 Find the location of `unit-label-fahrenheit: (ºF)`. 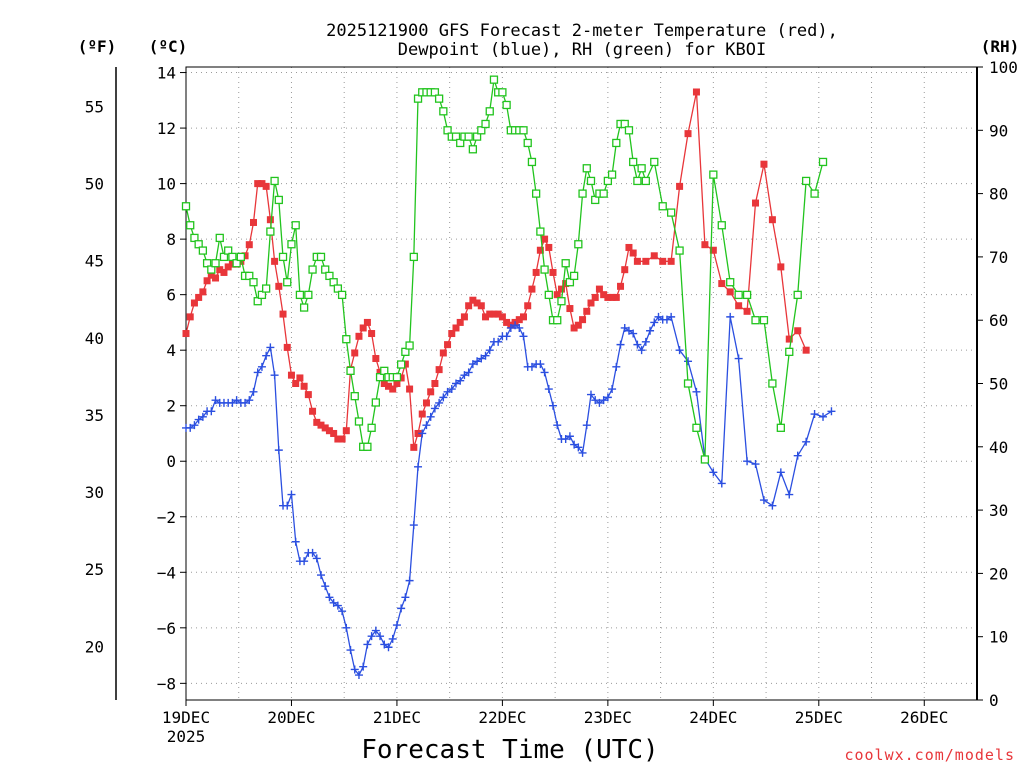

unit-label-fahrenheit: (ºF) is located at coordinates (97, 46).